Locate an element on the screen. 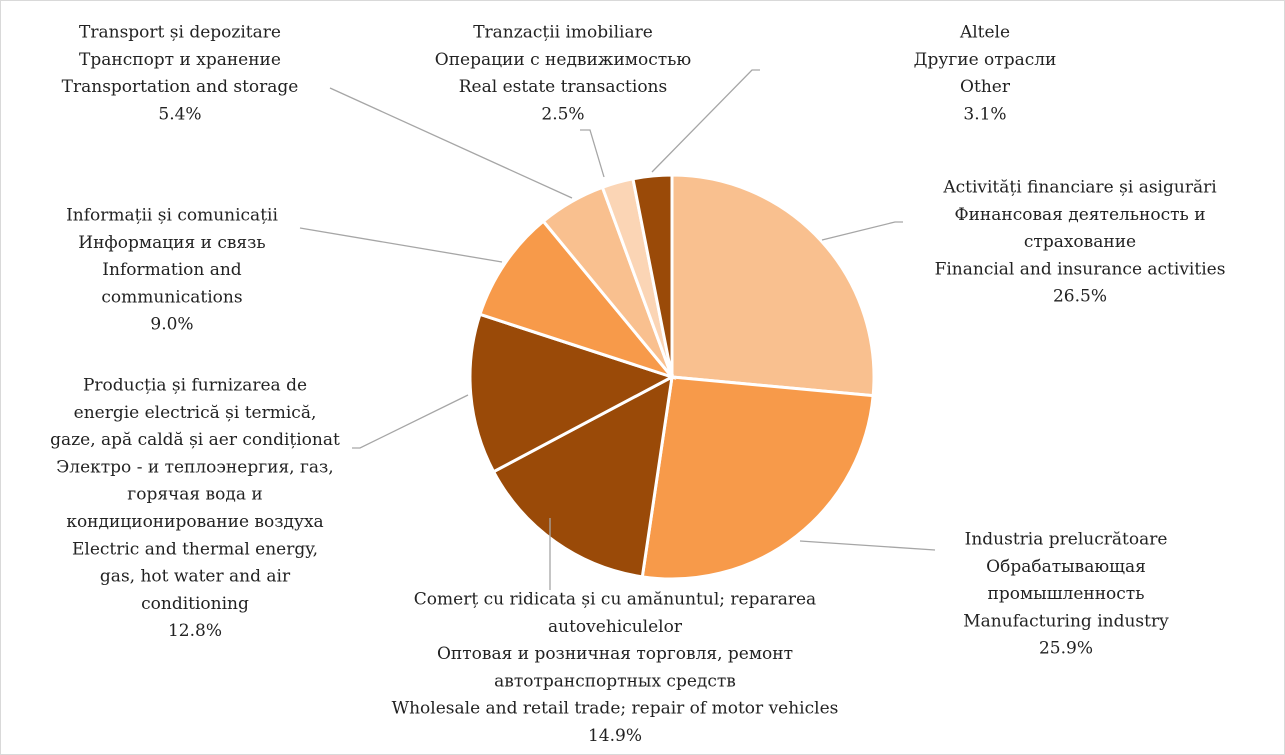 The width and height of the screenshot is (1285, 755). slice-label: Altele is located at coordinates (984, 33).